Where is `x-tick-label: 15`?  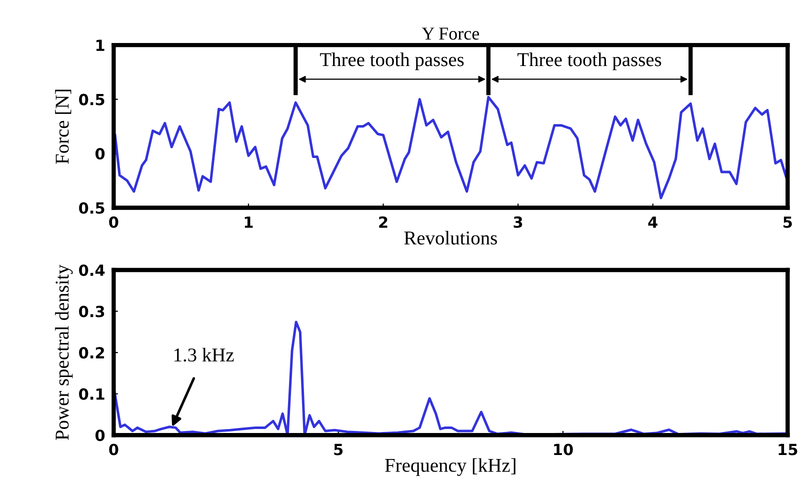
x-tick-label: 15 is located at coordinates (788, 450).